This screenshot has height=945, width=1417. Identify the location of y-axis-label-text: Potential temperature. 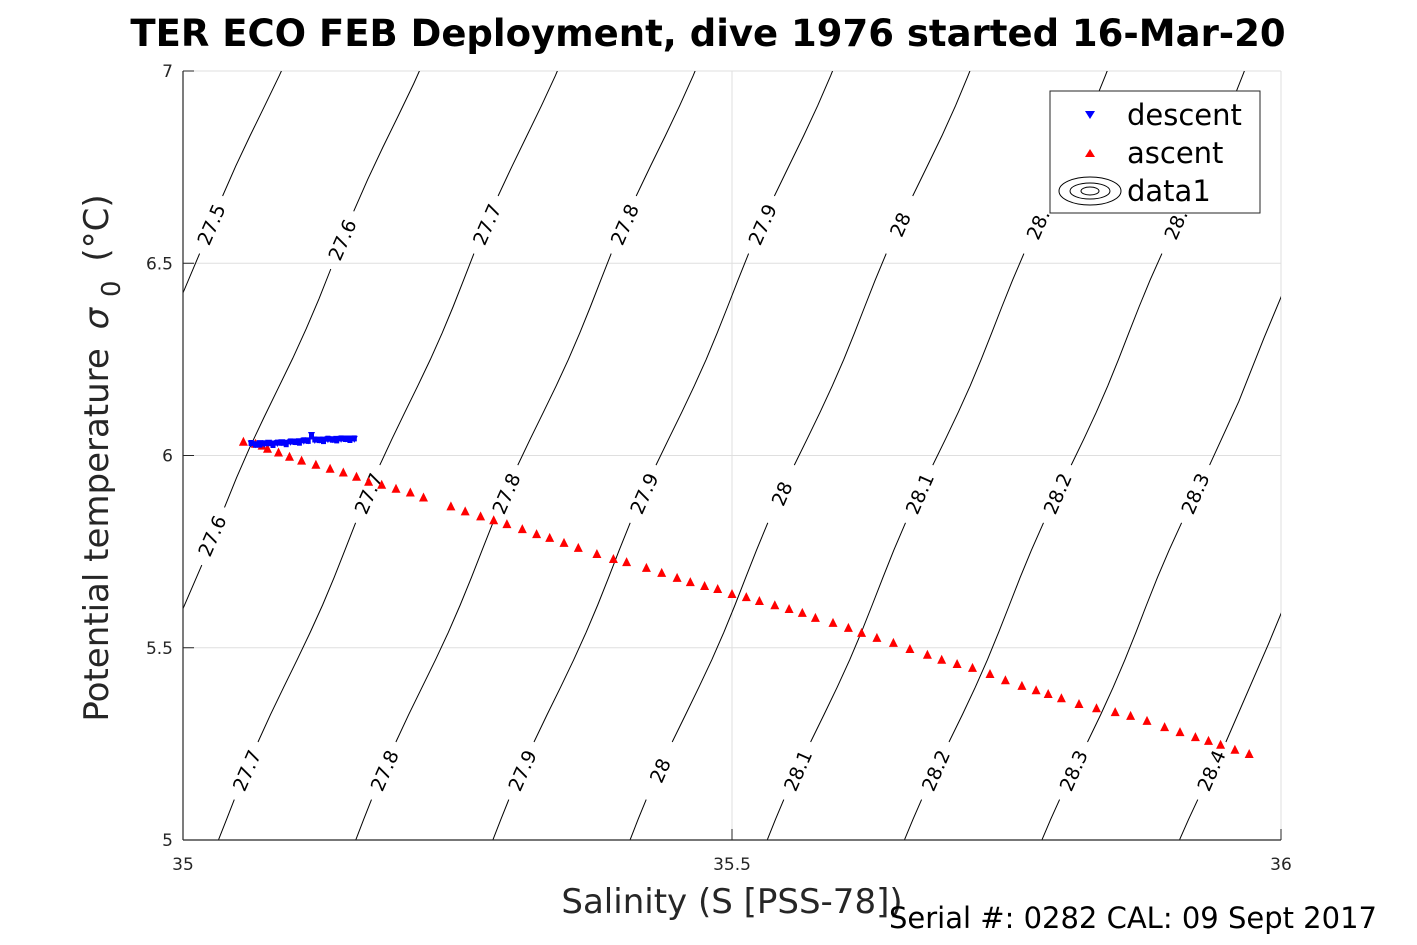
(97, 534).